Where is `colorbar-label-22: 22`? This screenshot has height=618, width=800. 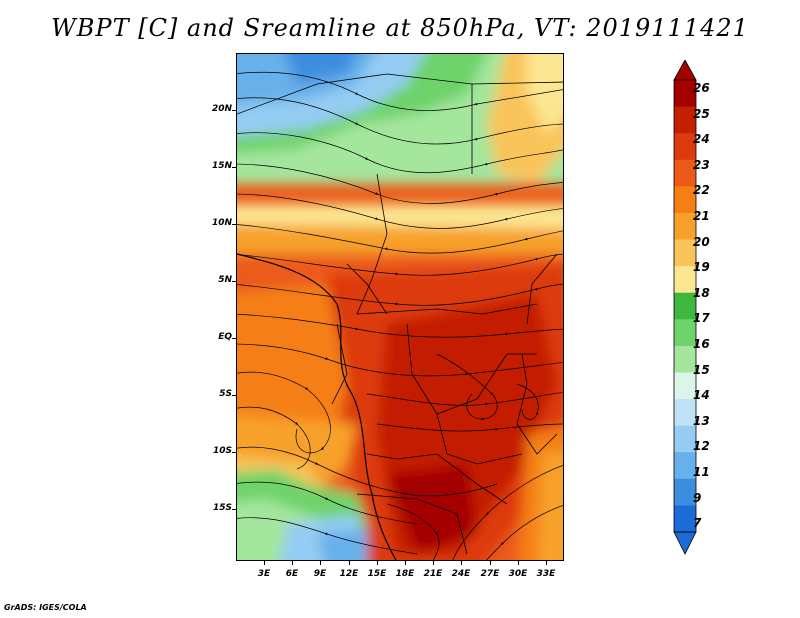
colorbar-label-22: 22 is located at coordinates (701, 190).